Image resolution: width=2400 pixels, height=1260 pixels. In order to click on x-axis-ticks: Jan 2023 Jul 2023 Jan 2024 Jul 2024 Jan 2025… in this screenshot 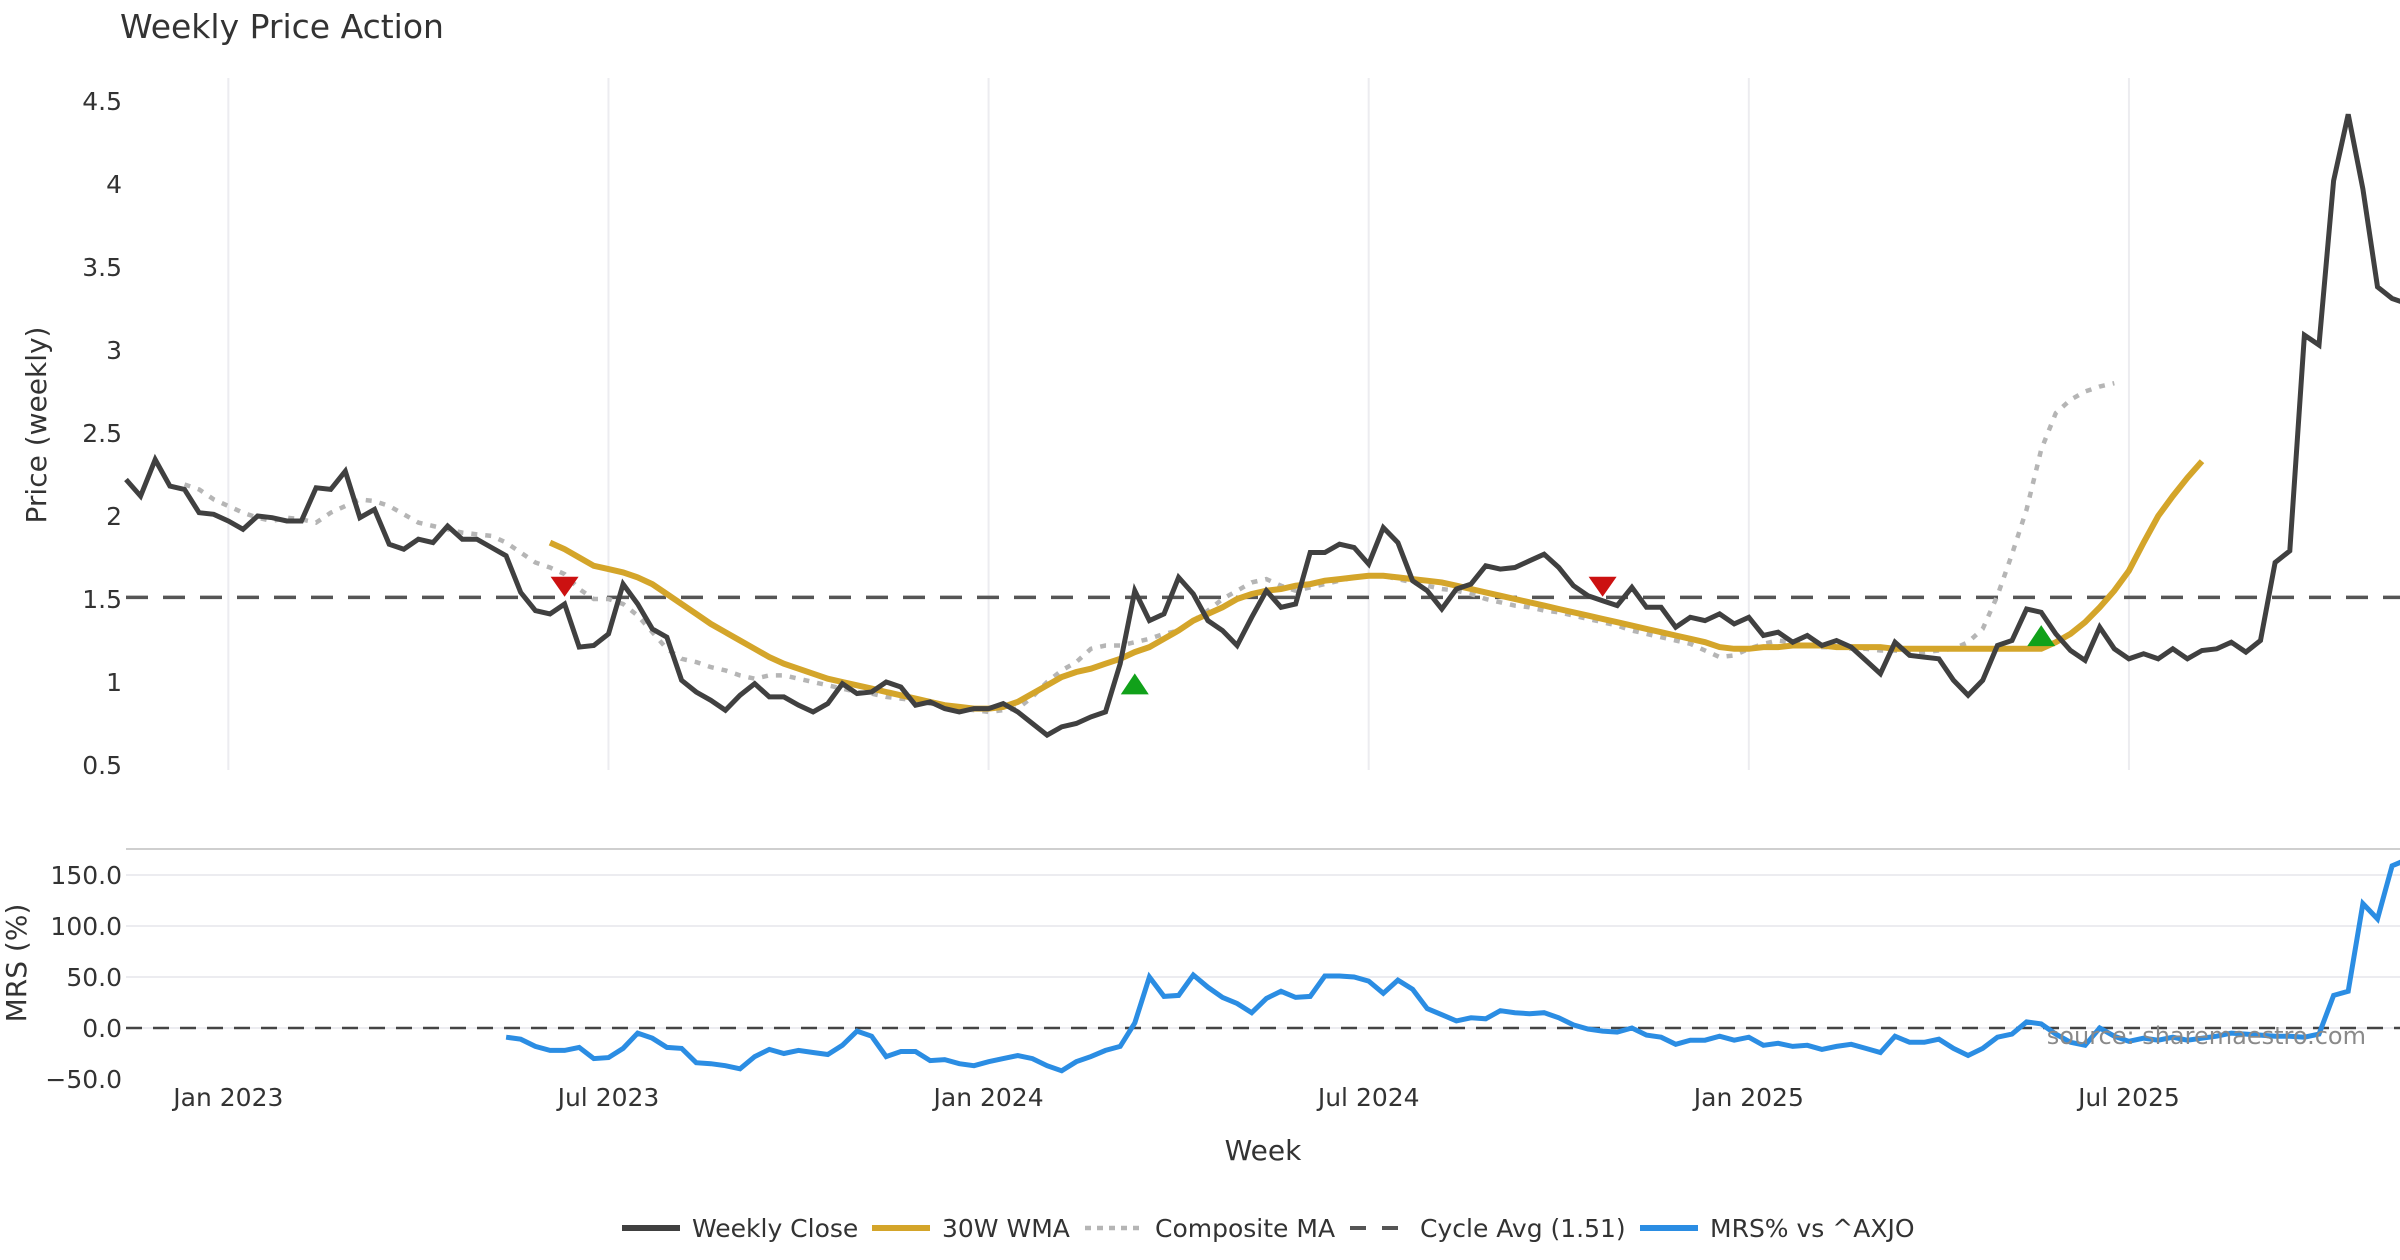, I will do `click(1175, 1097)`.